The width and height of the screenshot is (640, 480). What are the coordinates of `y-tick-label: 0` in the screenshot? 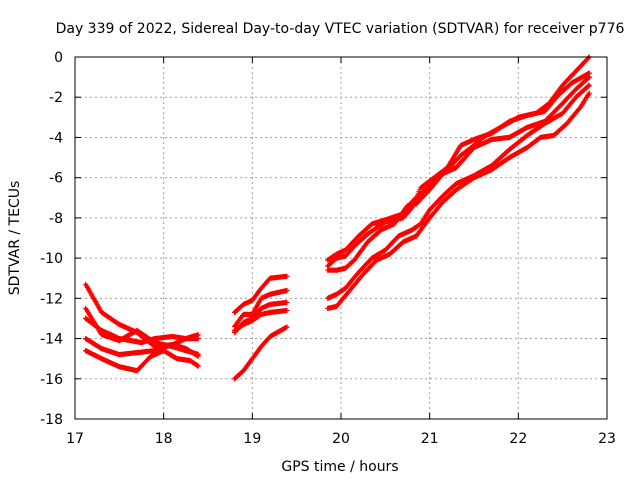 It's located at (58, 58).